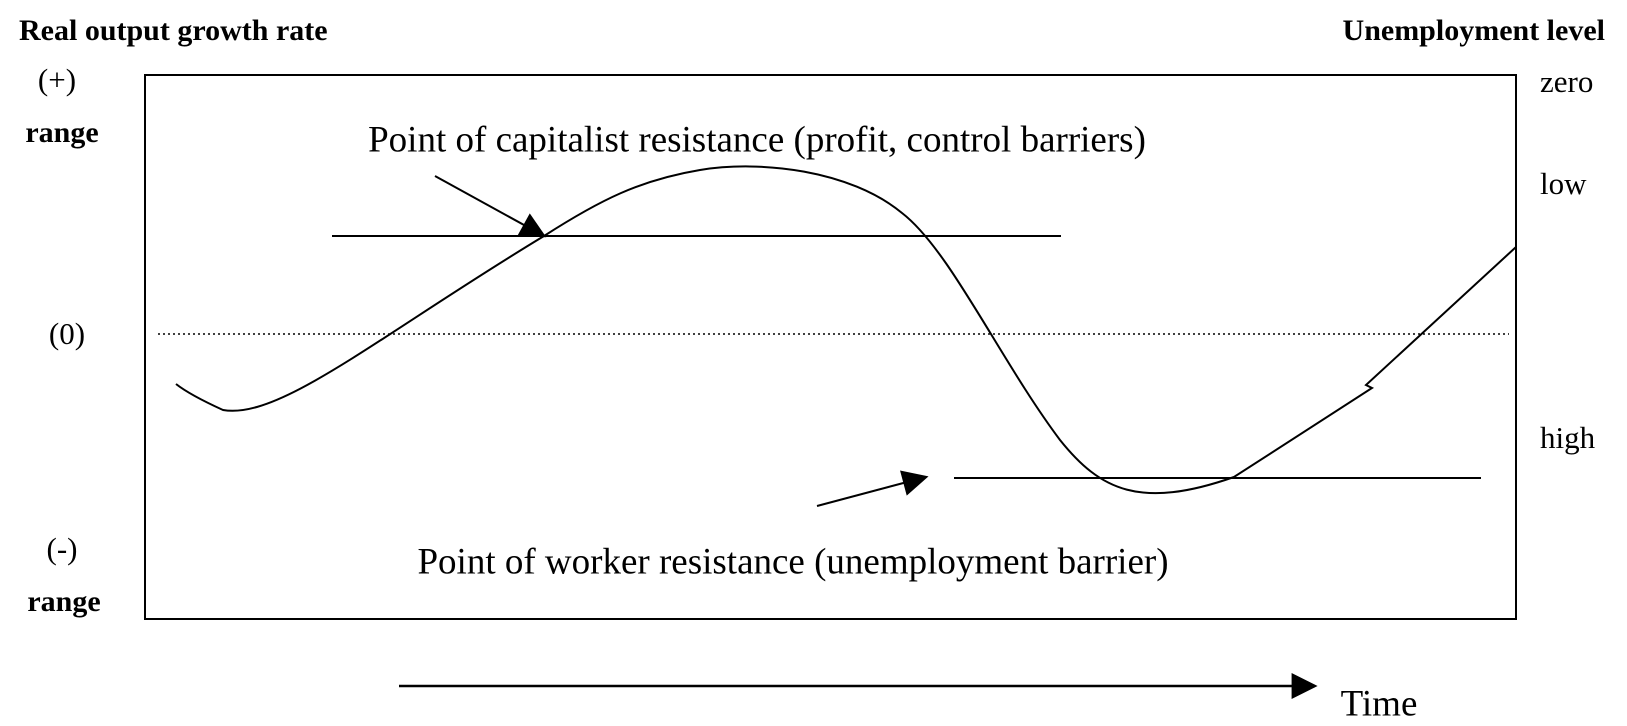  I want to click on left-axis-title: Real output growth rate, so click(173, 30).